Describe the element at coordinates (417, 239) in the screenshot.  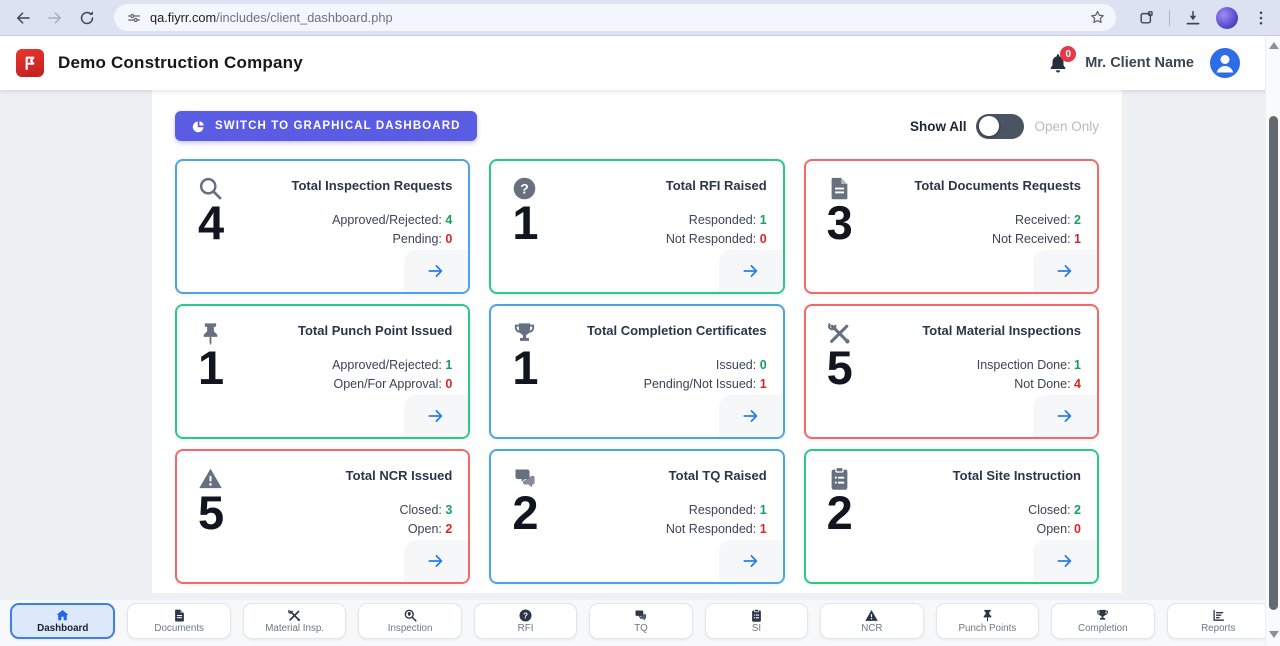
I see `stat-label: Pending:` at that location.